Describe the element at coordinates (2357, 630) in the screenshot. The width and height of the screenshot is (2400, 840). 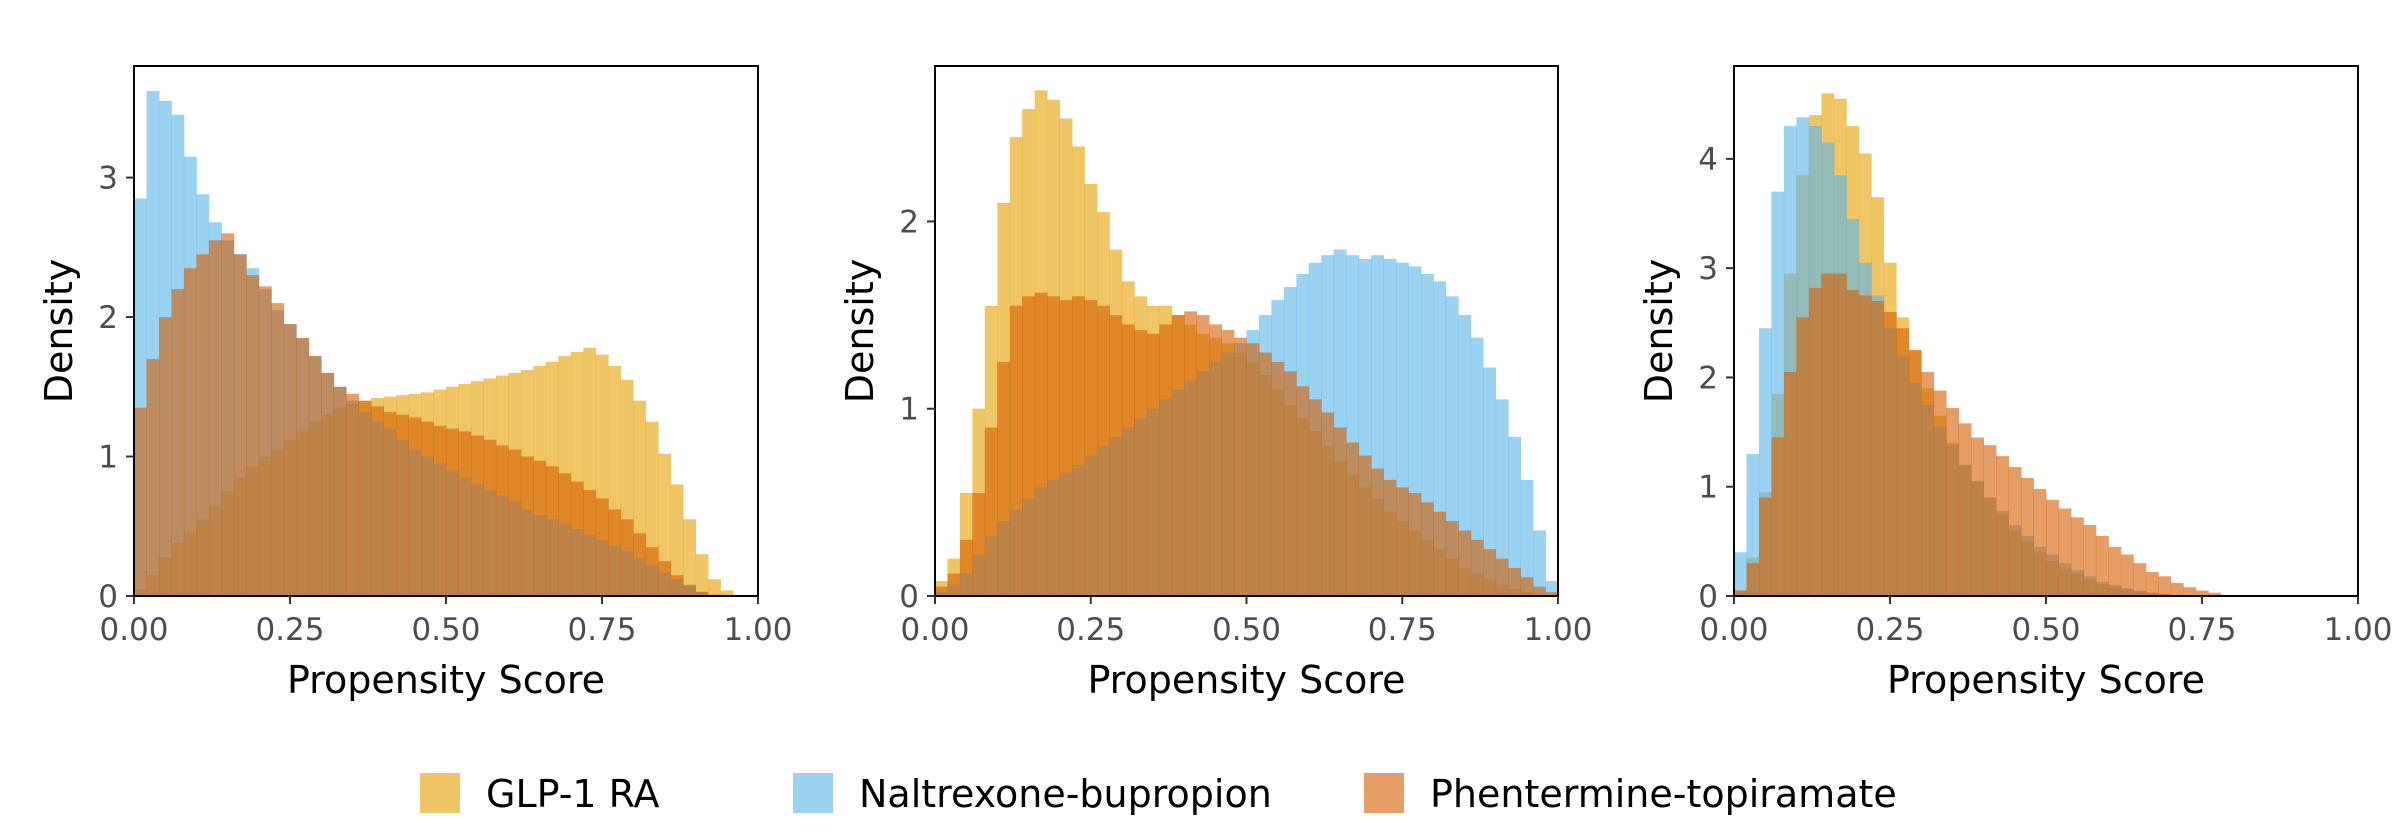
I see `x-tick-label: 1.00` at that location.